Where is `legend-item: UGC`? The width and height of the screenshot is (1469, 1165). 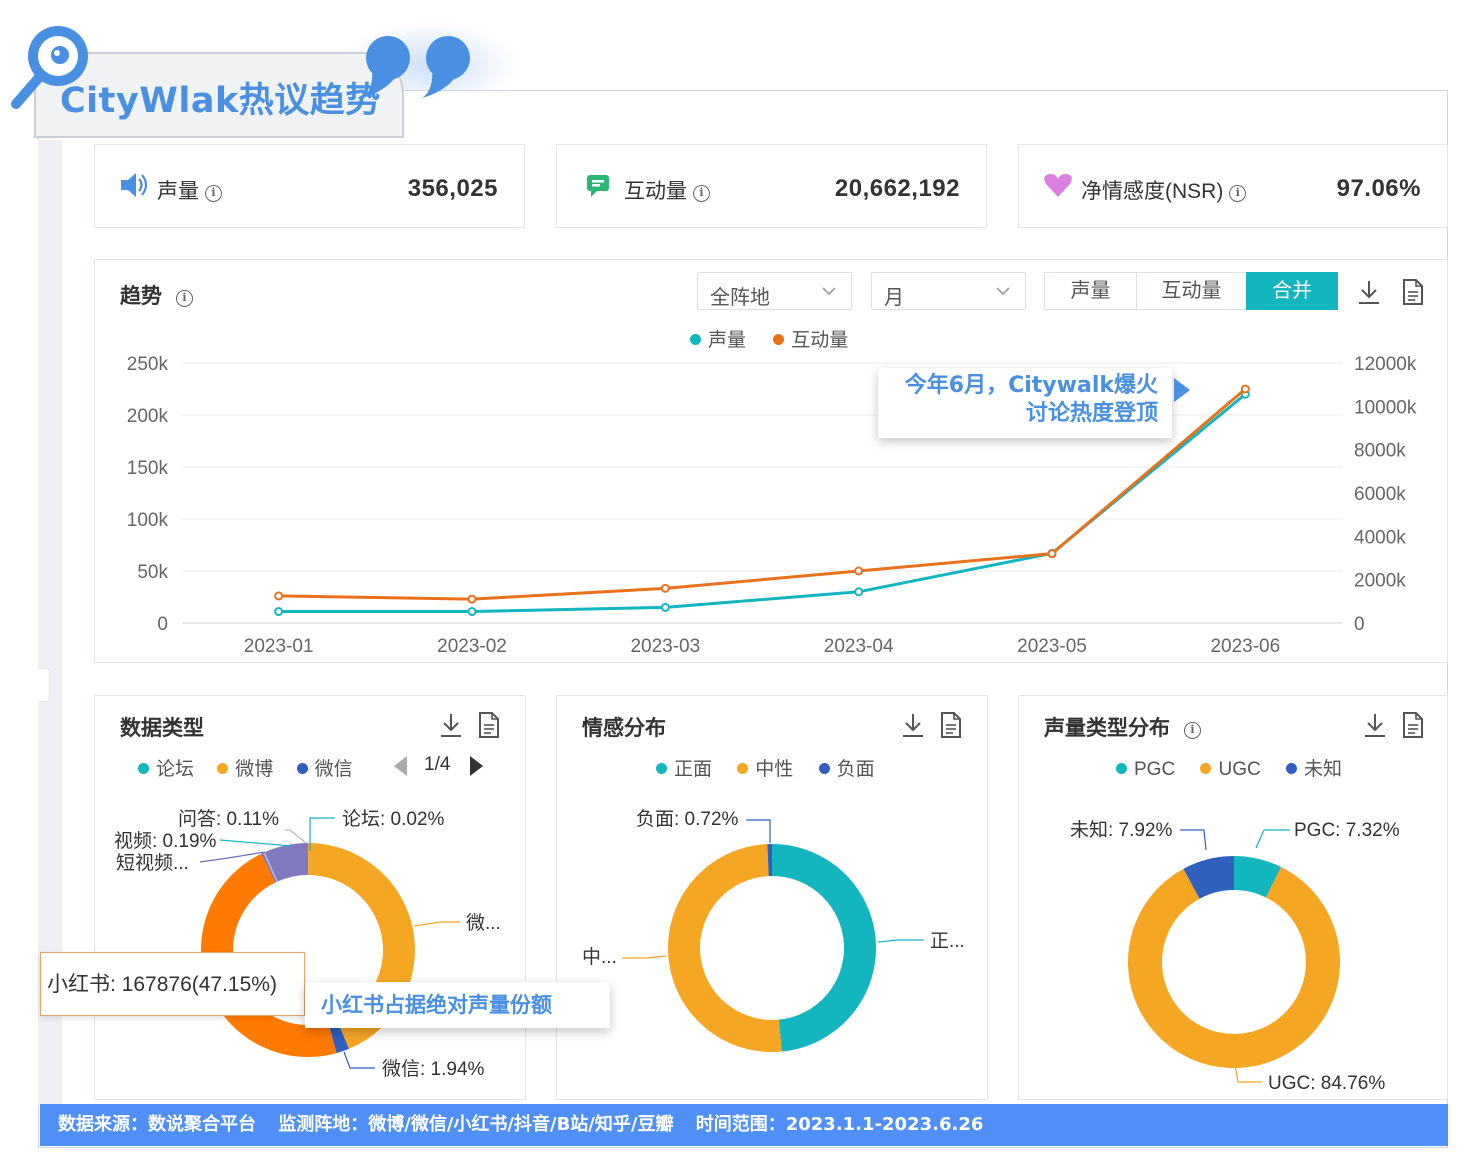 legend-item: UGC is located at coordinates (1230, 769).